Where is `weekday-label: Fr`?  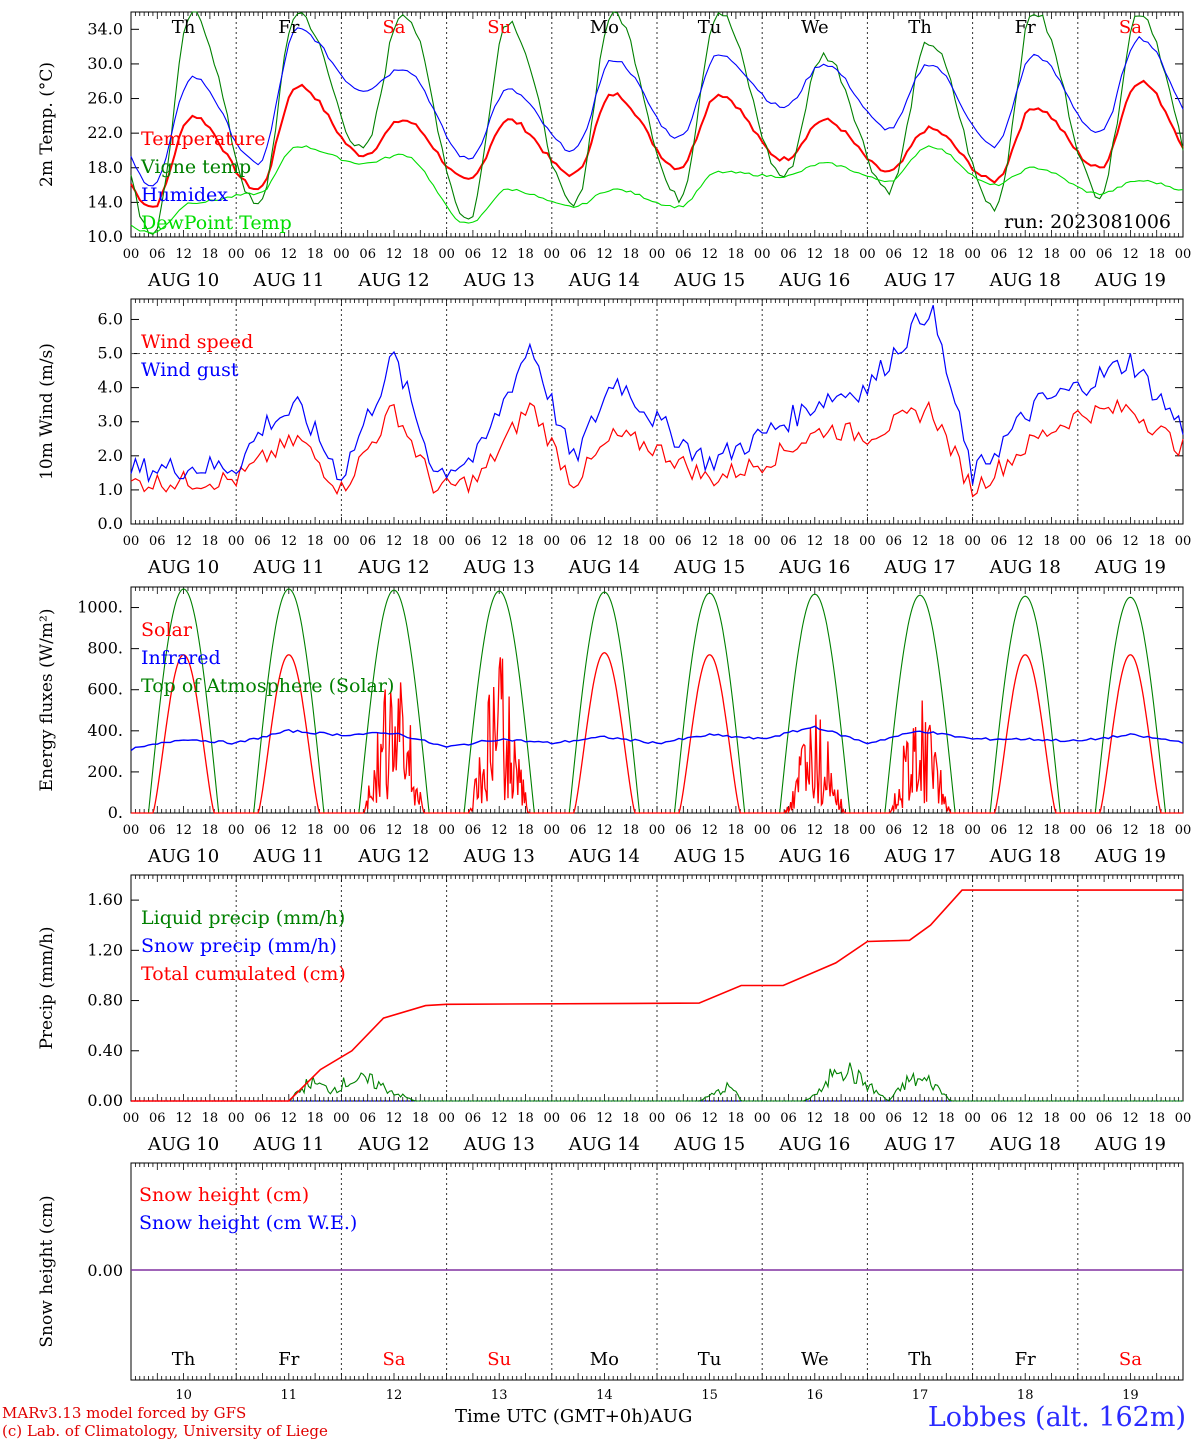 weekday-label: Fr is located at coordinates (288, 1359).